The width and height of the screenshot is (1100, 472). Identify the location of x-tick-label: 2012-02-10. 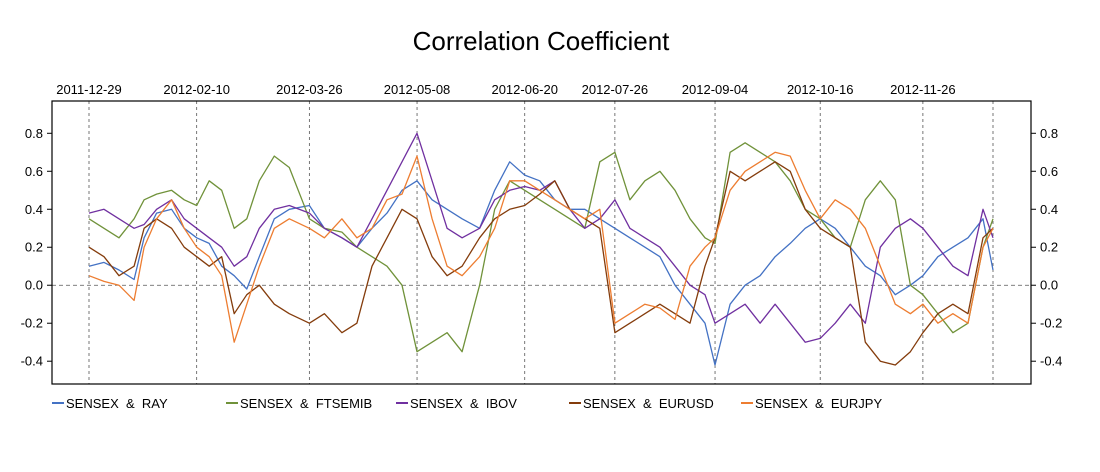
(196, 89).